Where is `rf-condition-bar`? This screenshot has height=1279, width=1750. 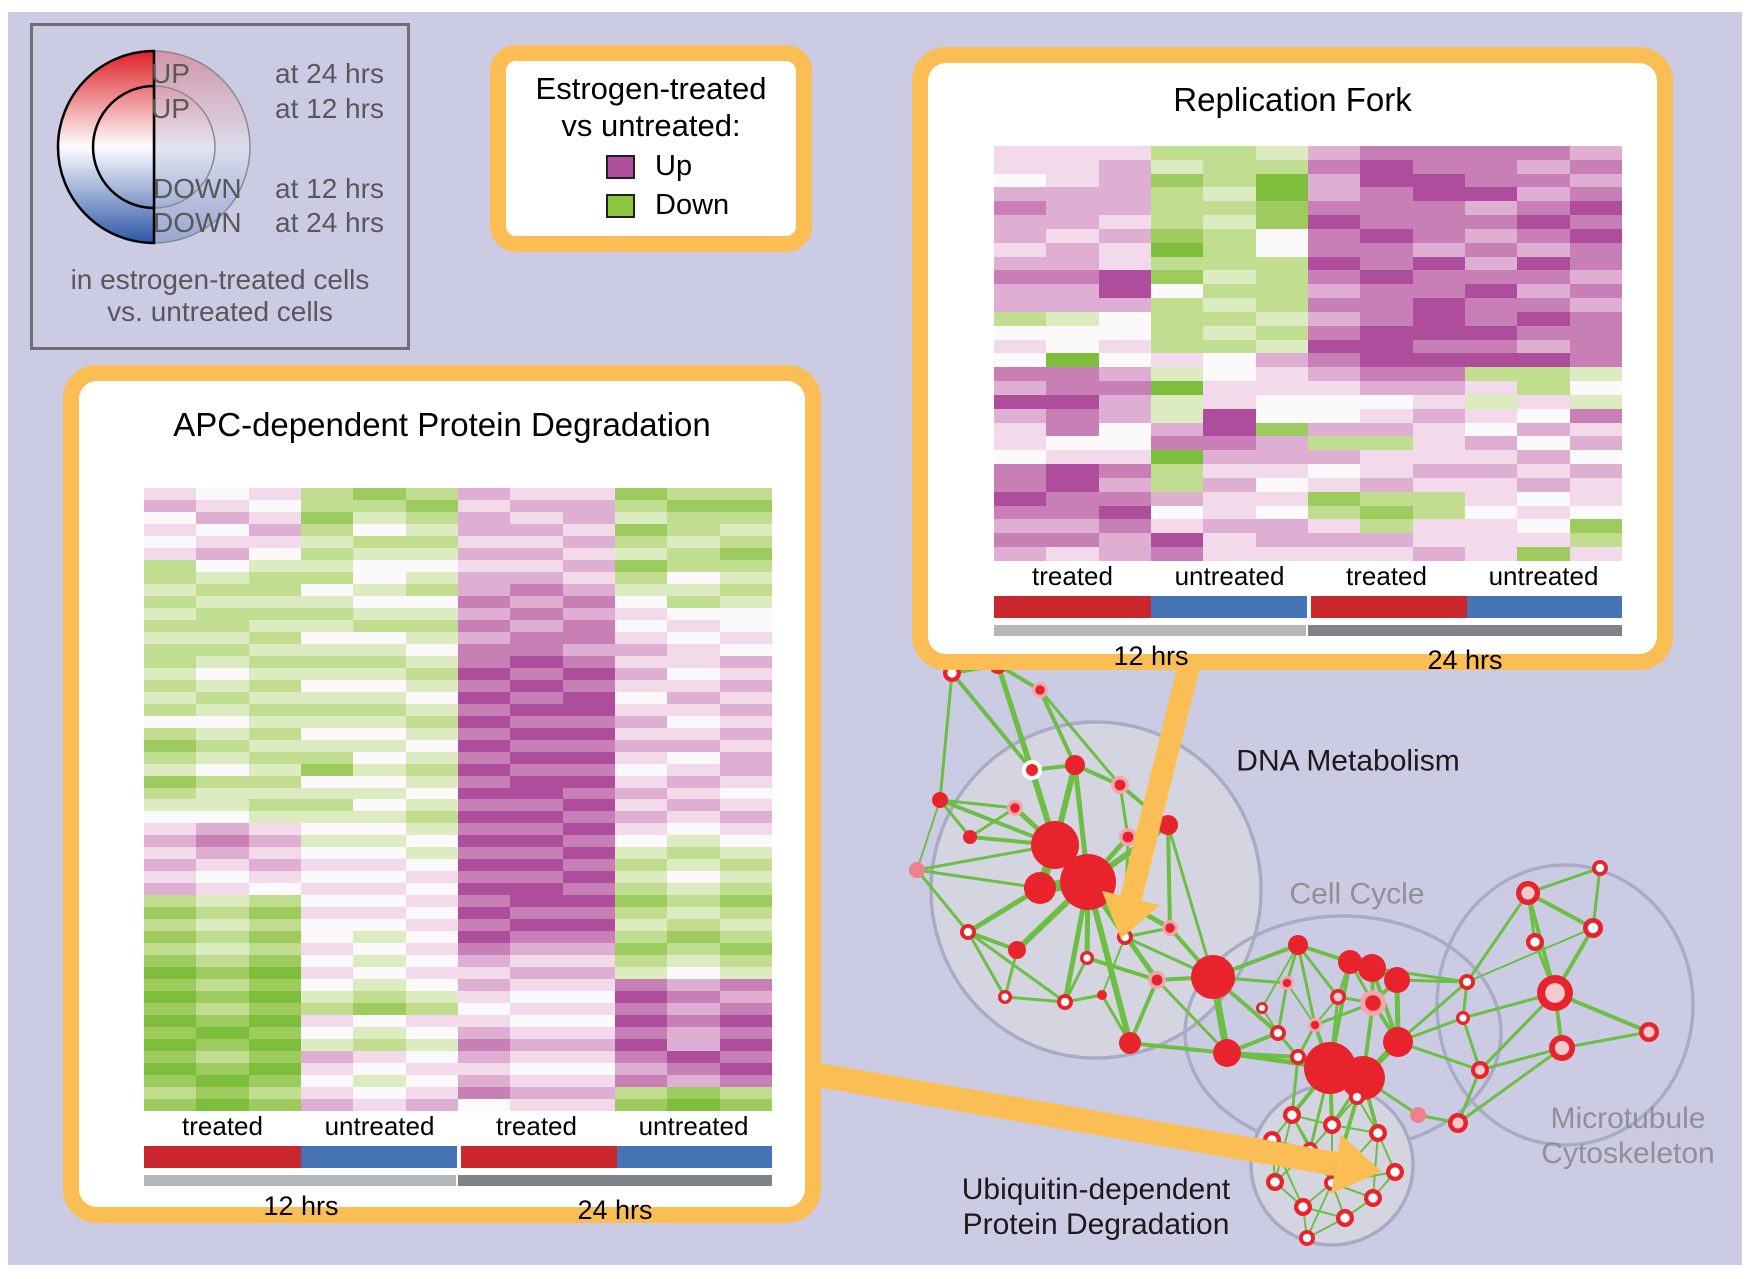
rf-condition-bar is located at coordinates (1308, 607).